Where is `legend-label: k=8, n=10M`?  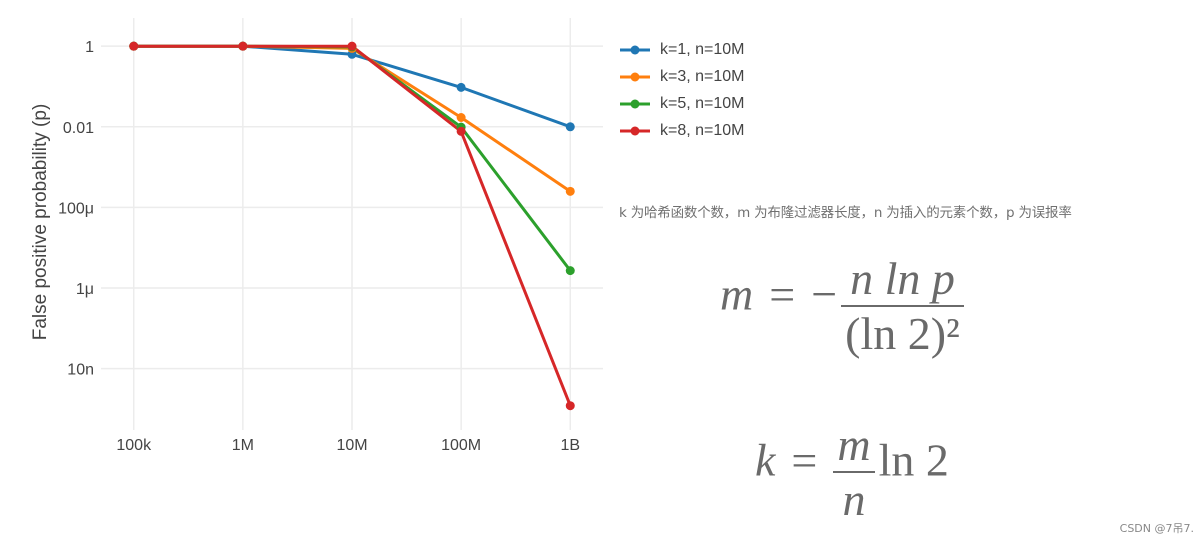 legend-label: k=8, n=10M is located at coordinates (702, 130).